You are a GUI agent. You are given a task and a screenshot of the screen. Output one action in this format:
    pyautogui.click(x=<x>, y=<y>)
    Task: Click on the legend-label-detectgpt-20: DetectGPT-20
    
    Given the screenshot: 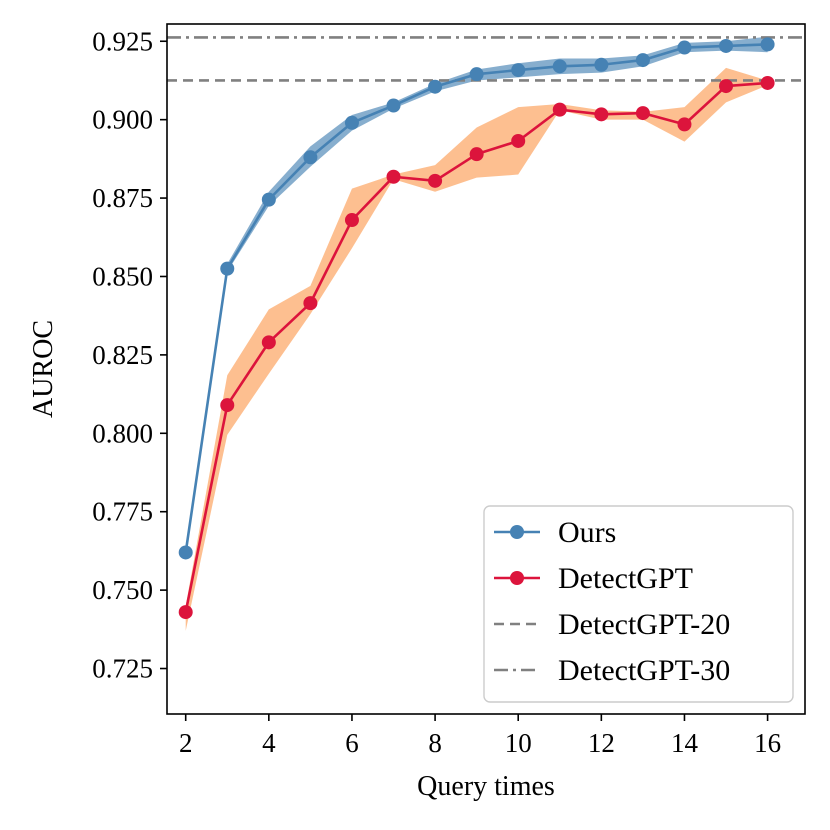 What is the action you would take?
    pyautogui.click(x=644, y=624)
    